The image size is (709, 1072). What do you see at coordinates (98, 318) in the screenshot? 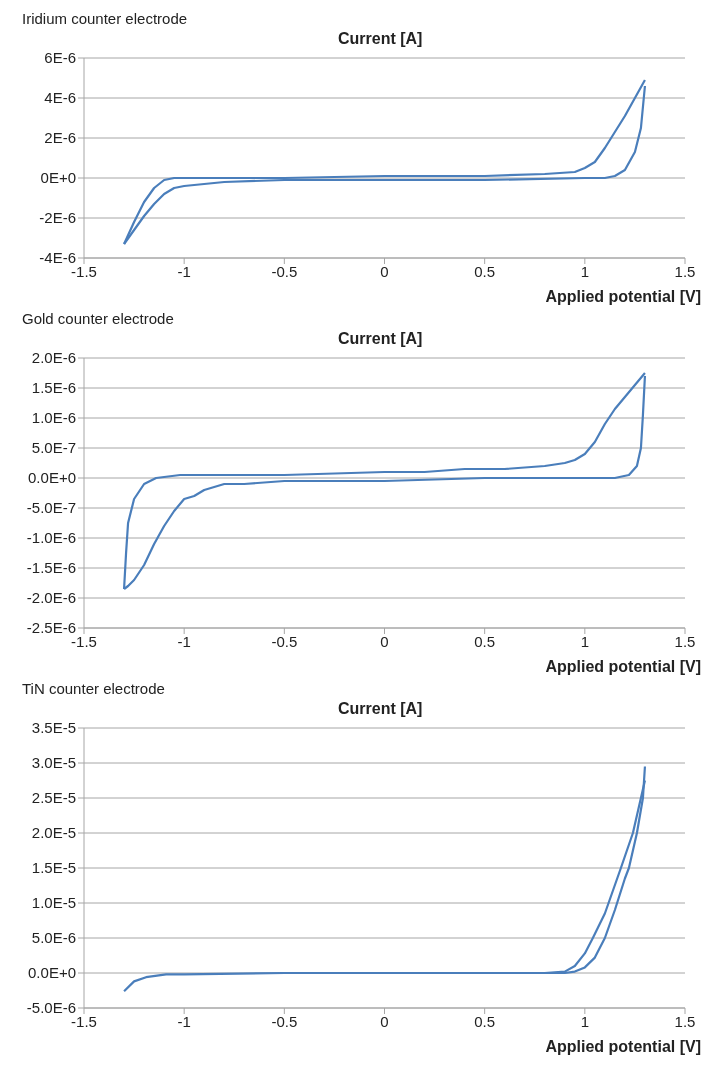
I see `chart-title: Gold counter electrode` at bounding box center [98, 318].